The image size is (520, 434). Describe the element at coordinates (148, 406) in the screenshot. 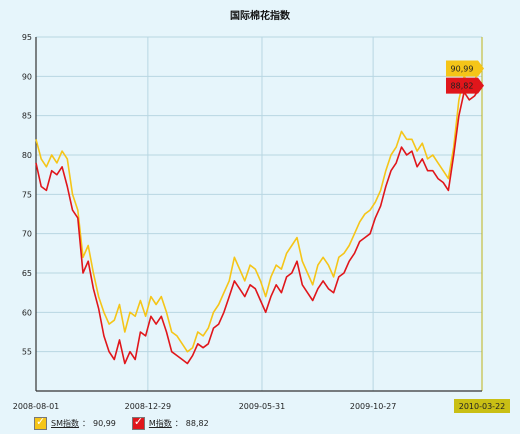

I see `x-tick-label: 2008-12-29` at that location.